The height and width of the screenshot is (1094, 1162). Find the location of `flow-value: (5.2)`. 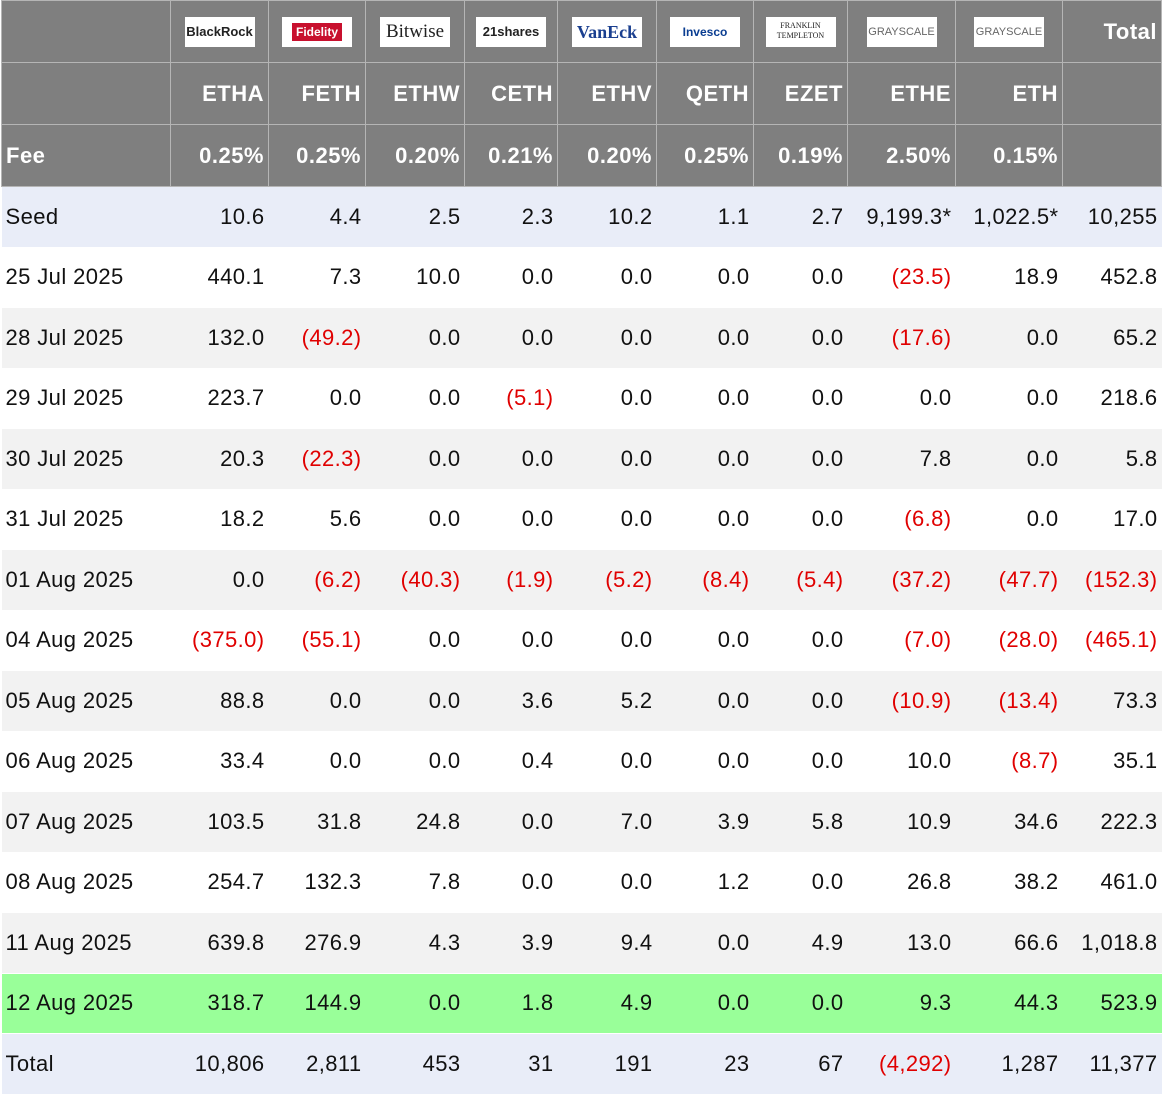

flow-value: (5.2) is located at coordinates (607, 580).